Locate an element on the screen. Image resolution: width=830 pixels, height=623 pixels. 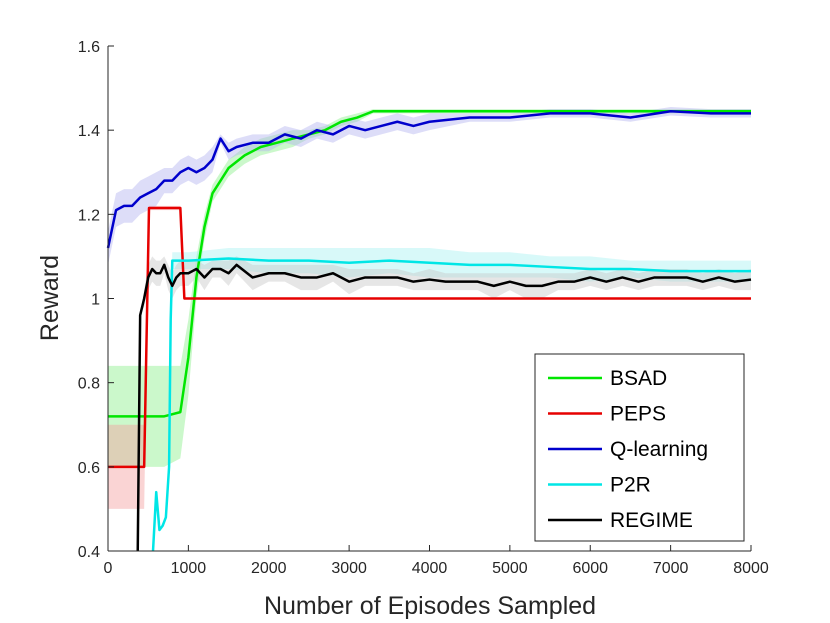
legend-label-bsad: BSAD is located at coordinates (638, 378).